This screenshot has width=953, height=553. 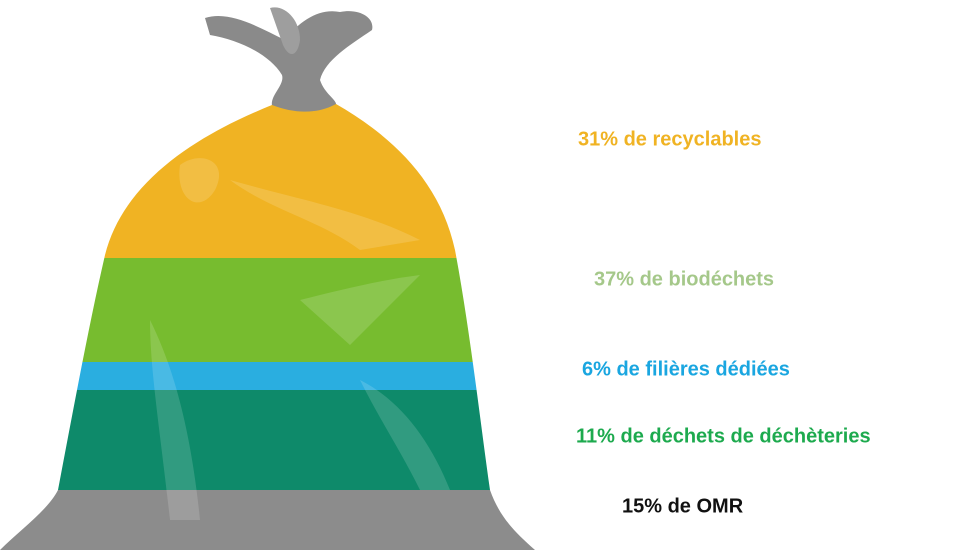 I want to click on band-label: 31% de recyclables, so click(x=669, y=139).